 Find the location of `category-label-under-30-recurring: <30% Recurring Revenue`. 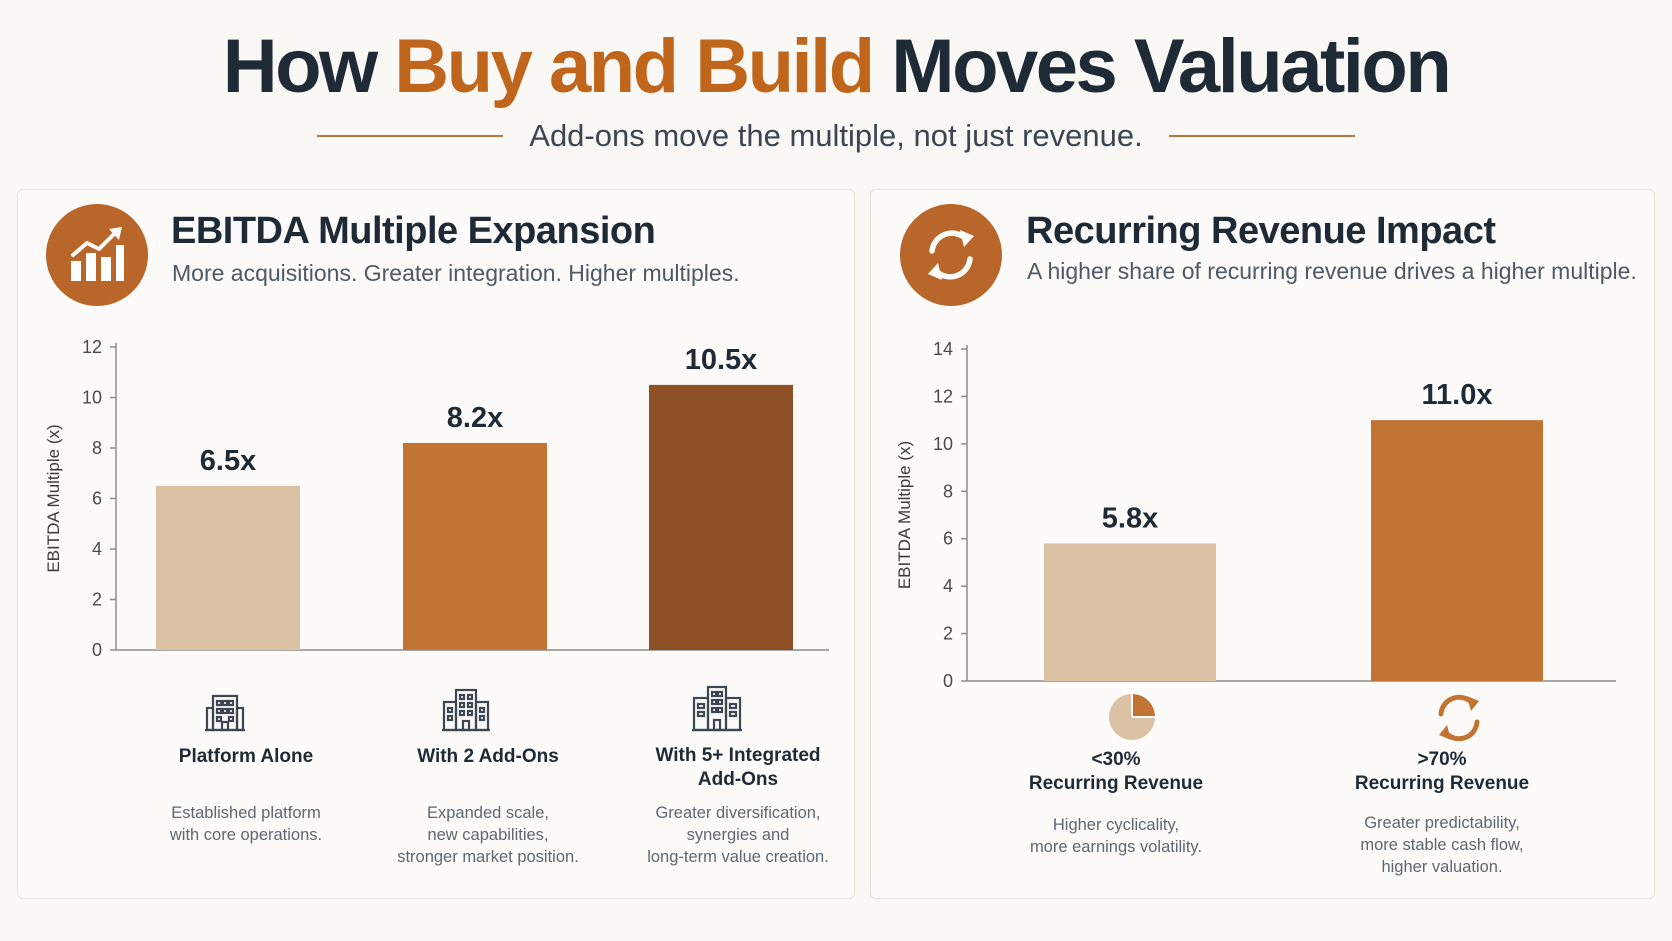

category-label-under-30-recurring: <30% Recurring Revenue is located at coordinates (1116, 771).